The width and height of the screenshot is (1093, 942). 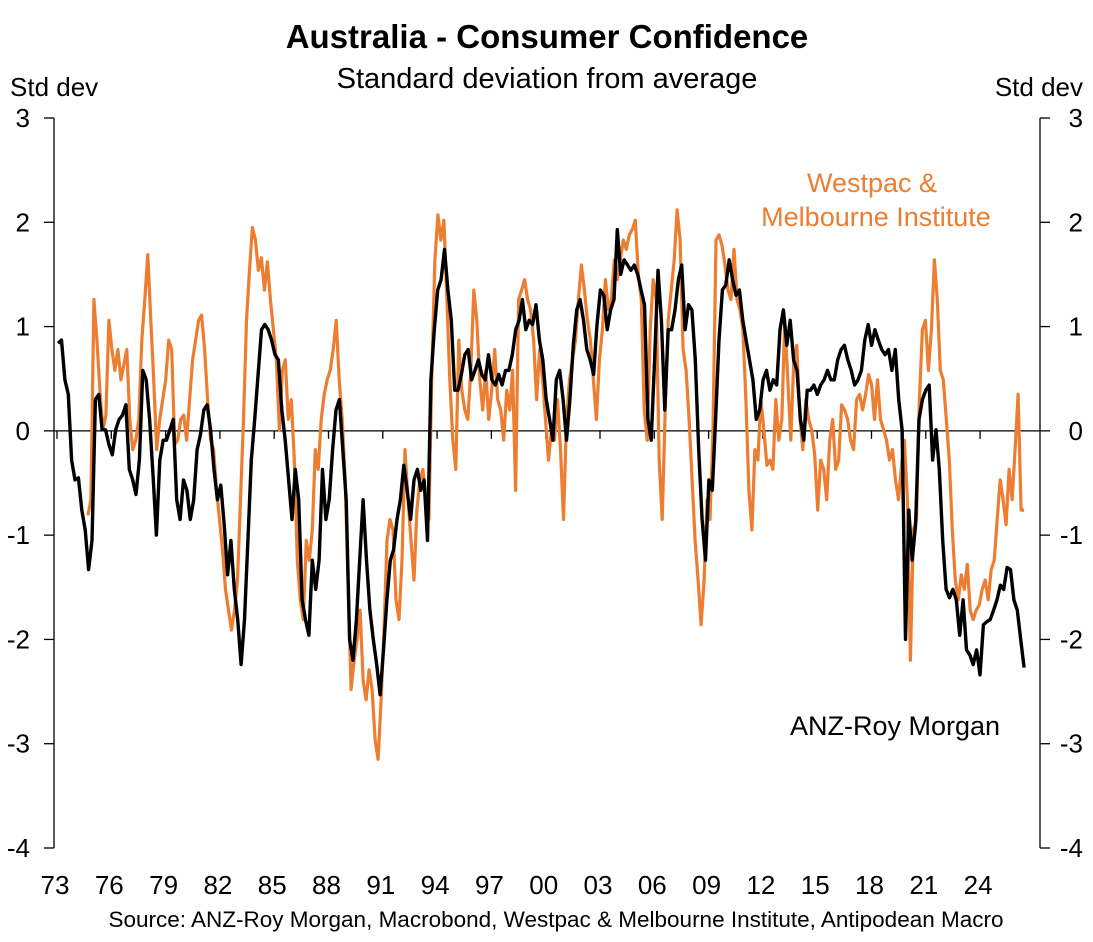 I want to click on x-tick-label: 76, so click(x=109, y=885).